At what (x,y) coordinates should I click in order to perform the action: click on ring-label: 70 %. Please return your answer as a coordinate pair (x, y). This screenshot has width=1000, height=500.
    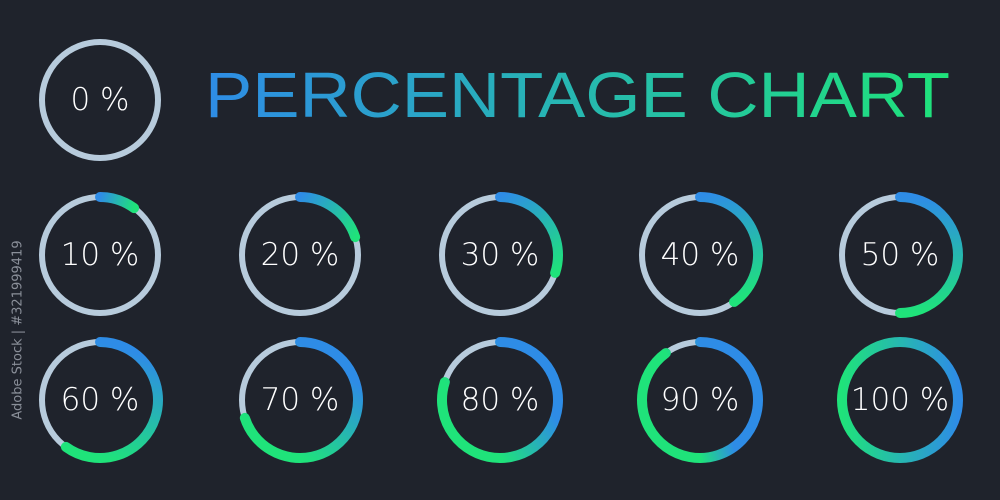
    Looking at the image, I should click on (300, 400).